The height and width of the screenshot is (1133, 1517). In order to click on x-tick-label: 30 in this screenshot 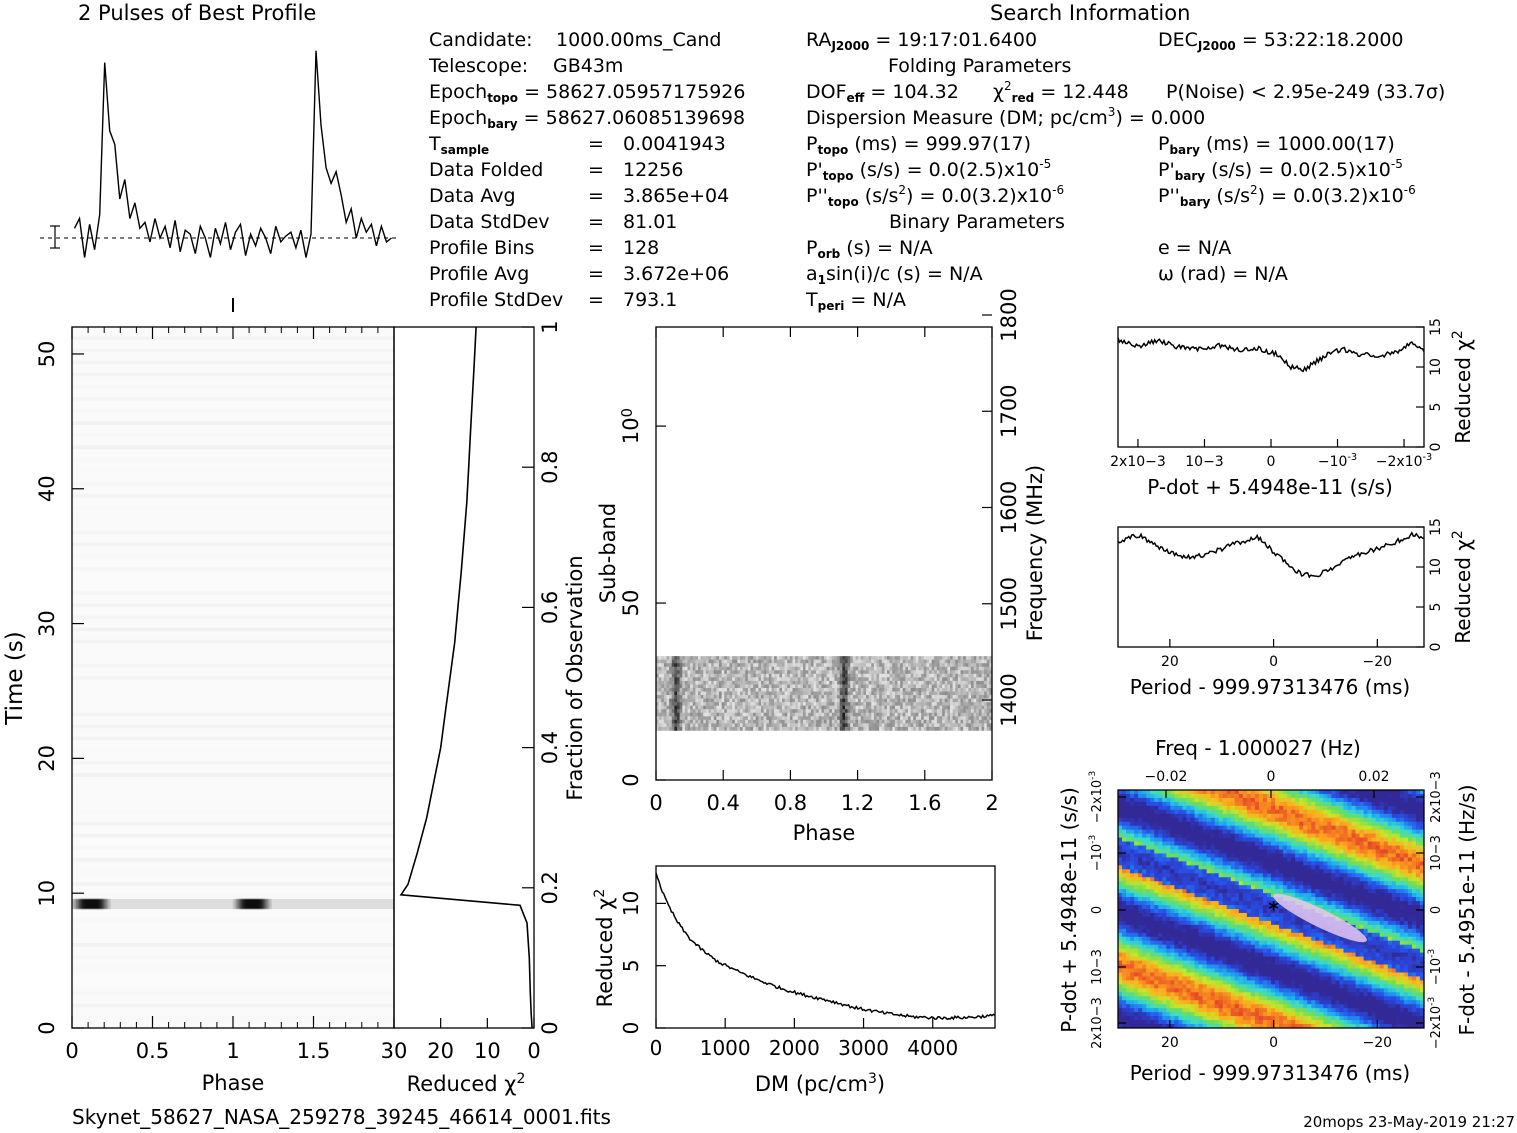, I will do `click(394, 1051)`.